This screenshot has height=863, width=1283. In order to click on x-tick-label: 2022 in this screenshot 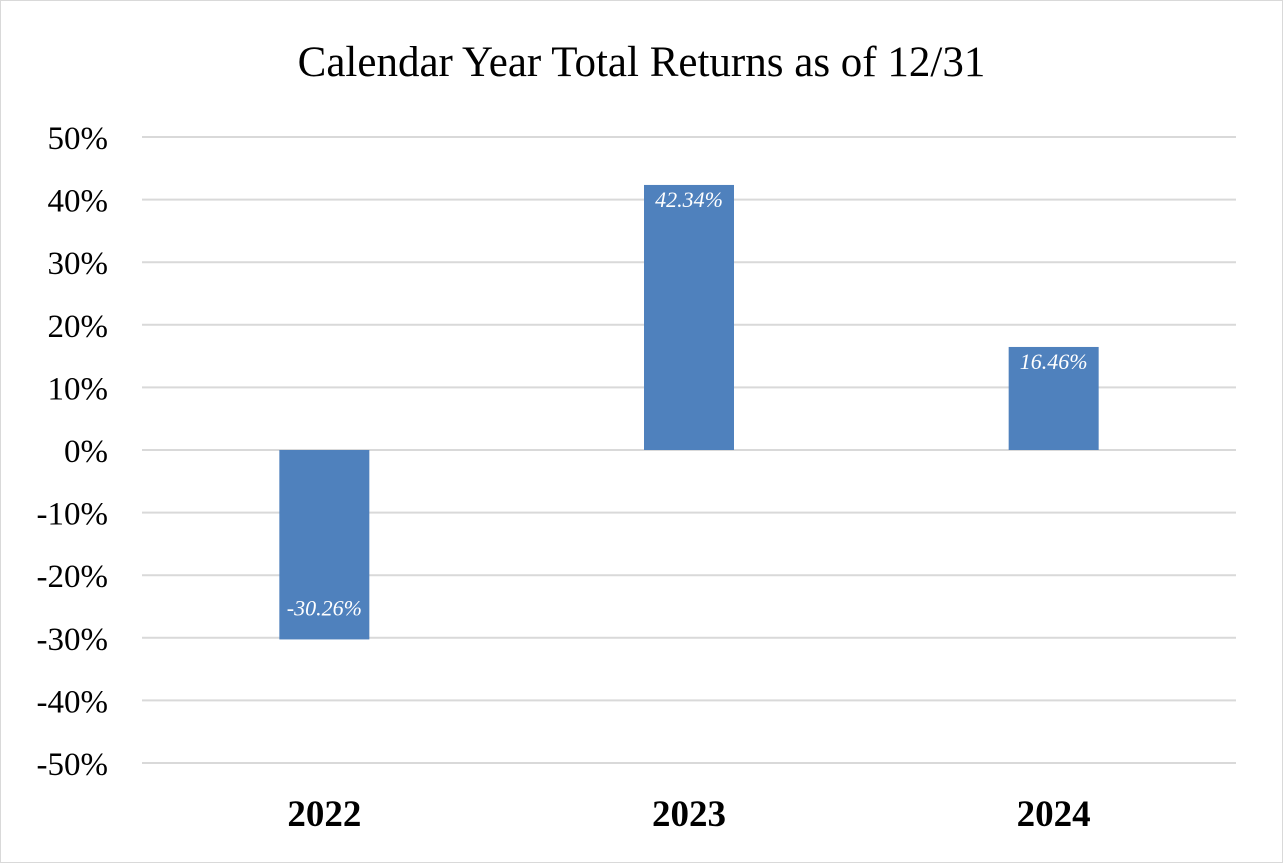, I will do `click(324, 814)`.